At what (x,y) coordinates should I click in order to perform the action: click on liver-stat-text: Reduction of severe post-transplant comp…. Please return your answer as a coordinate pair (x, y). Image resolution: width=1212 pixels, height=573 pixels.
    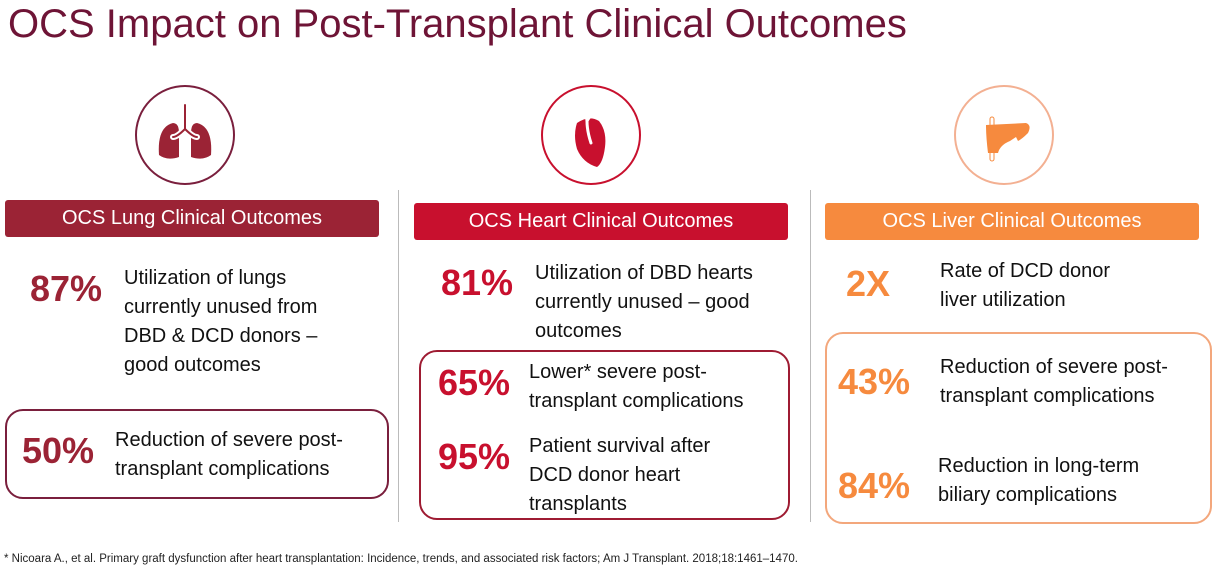
    Looking at the image, I should click on (1054, 381).